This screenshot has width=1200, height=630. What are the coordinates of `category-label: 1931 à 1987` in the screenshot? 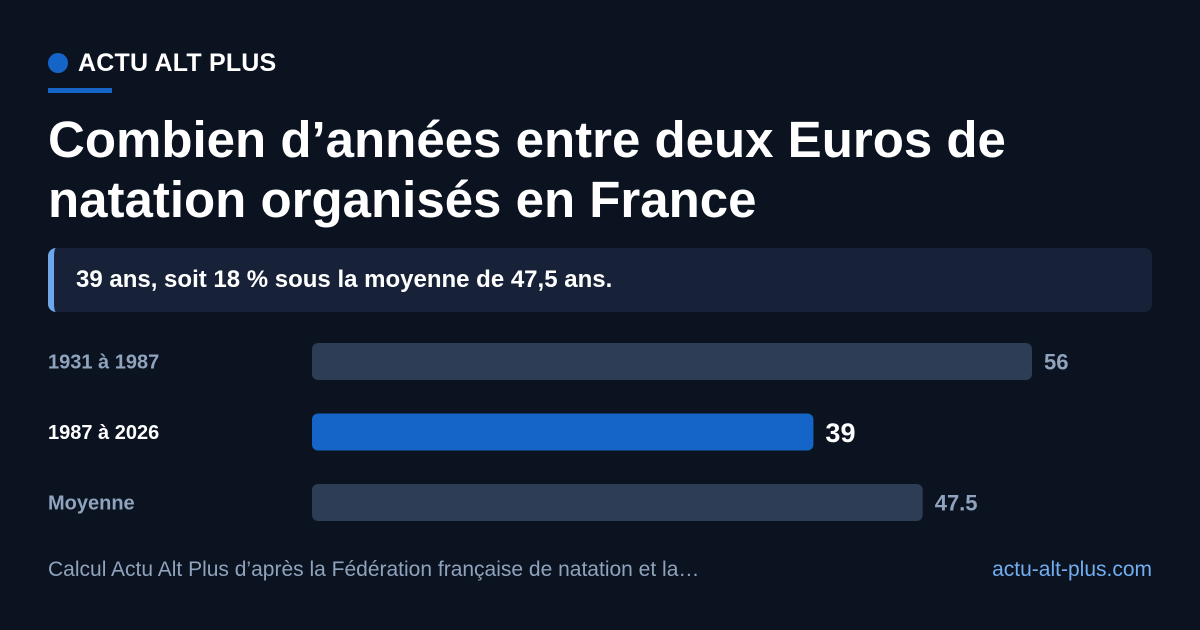 It's located at (103, 363).